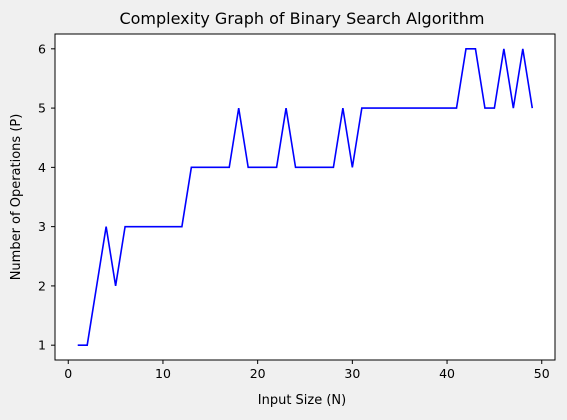  I want to click on y-tick-label: 4, so click(42, 167).